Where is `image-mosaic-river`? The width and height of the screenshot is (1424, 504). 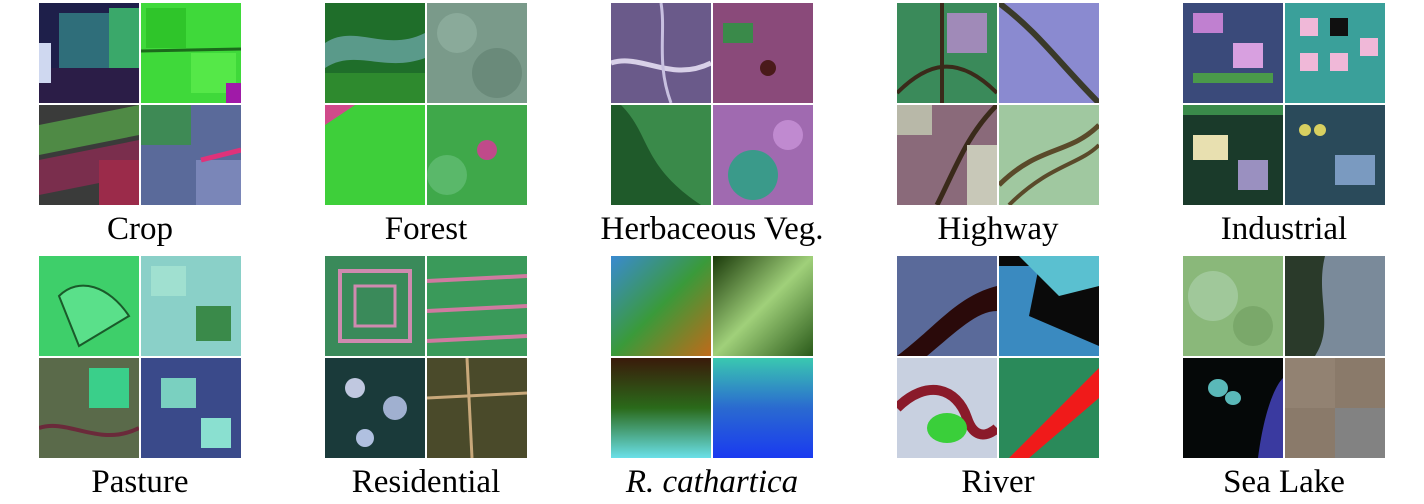
image-mosaic-river is located at coordinates (998, 357).